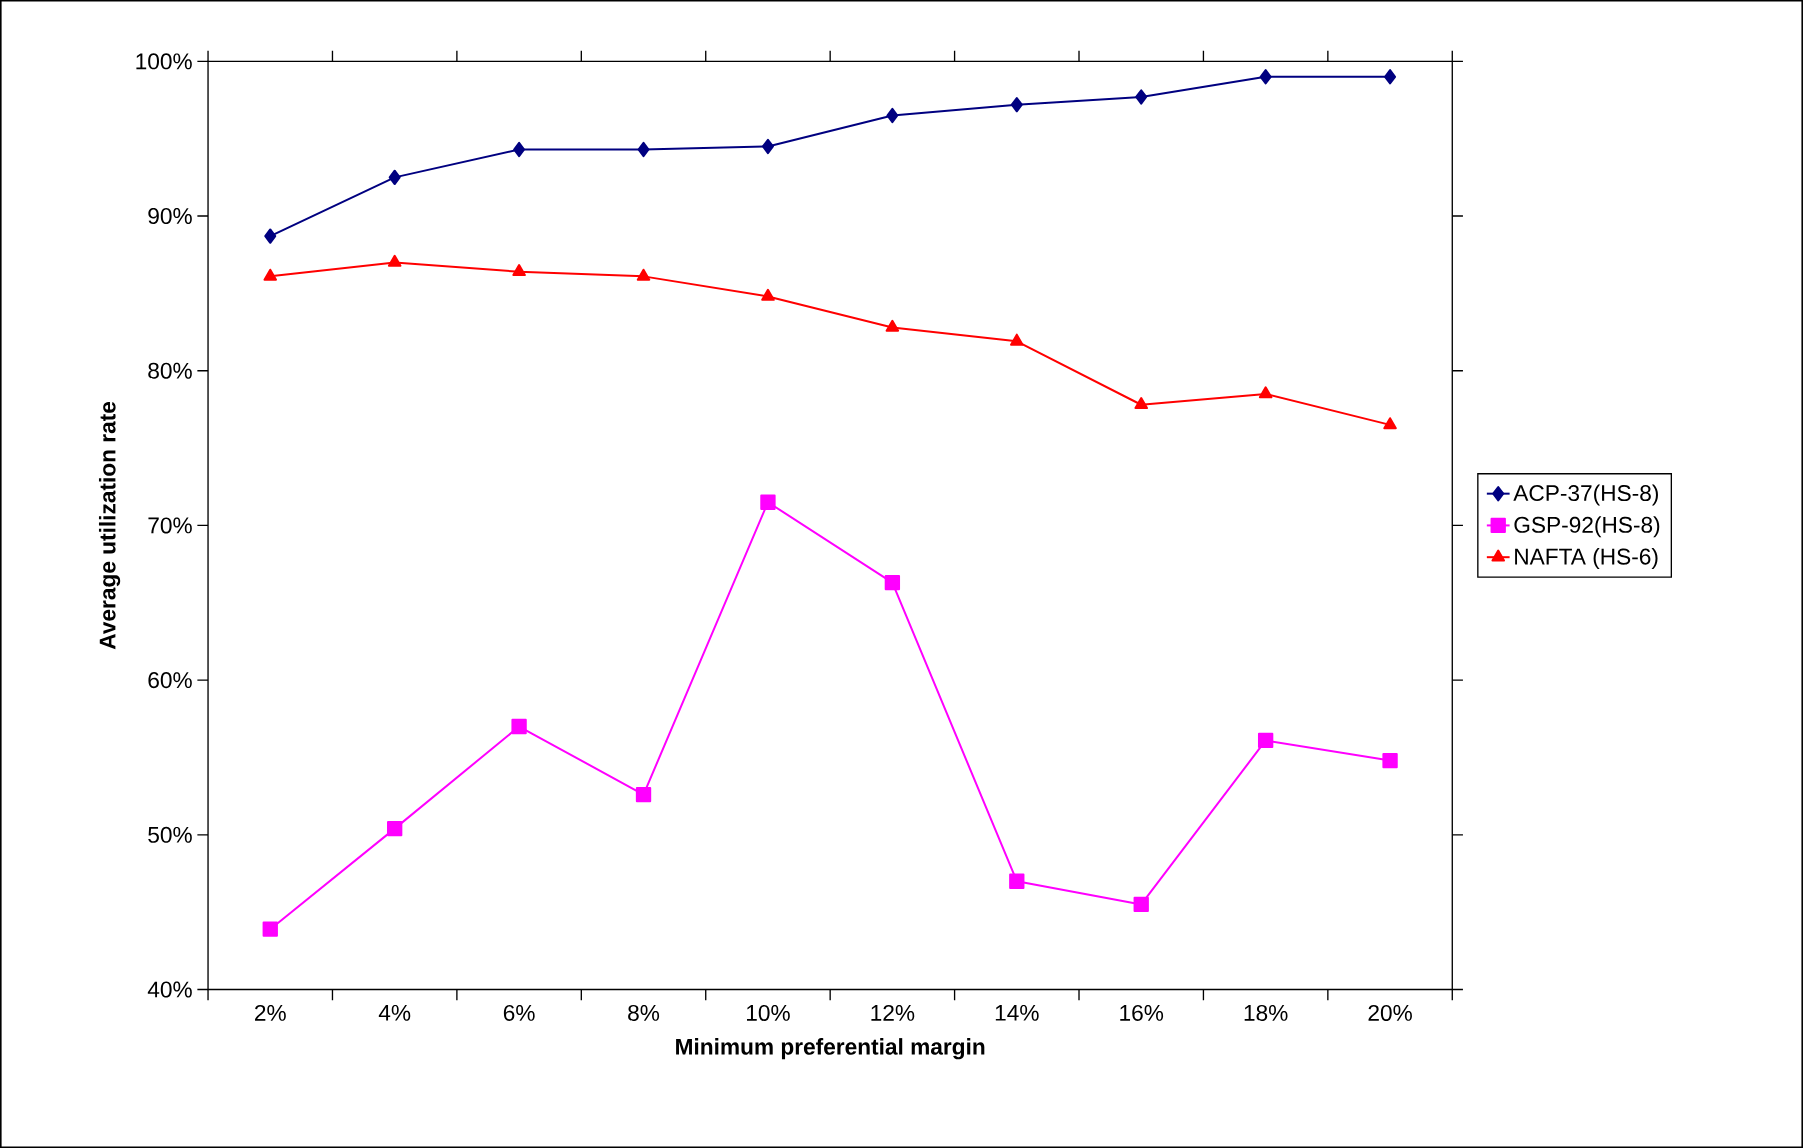 The height and width of the screenshot is (1148, 1803). What do you see at coordinates (1390, 1012) in the screenshot?
I see `x-tick-label: 20%` at bounding box center [1390, 1012].